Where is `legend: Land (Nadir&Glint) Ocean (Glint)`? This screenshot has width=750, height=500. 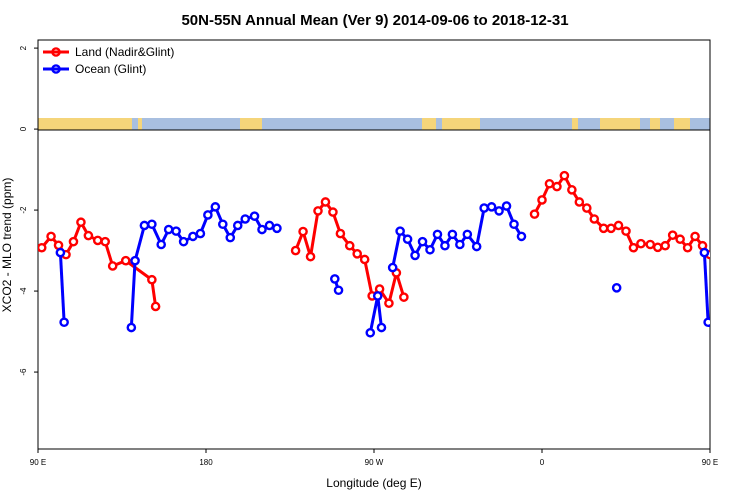
legend: Land (Nadir&Glint) Ocean (Glint) is located at coordinates (108, 60).